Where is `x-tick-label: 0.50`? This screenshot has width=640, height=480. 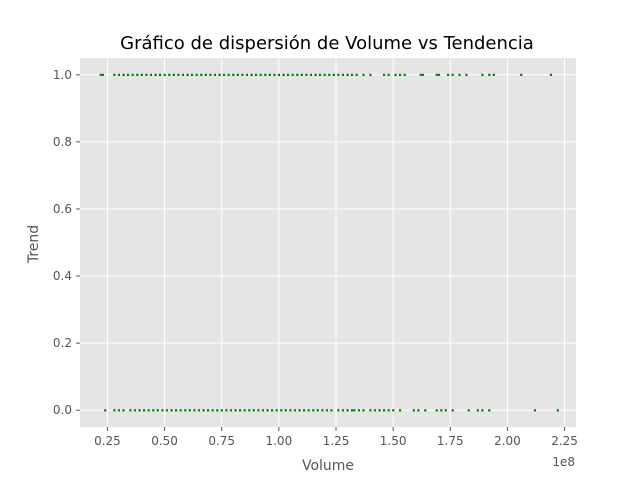
x-tick-label: 0.50 is located at coordinates (164, 441).